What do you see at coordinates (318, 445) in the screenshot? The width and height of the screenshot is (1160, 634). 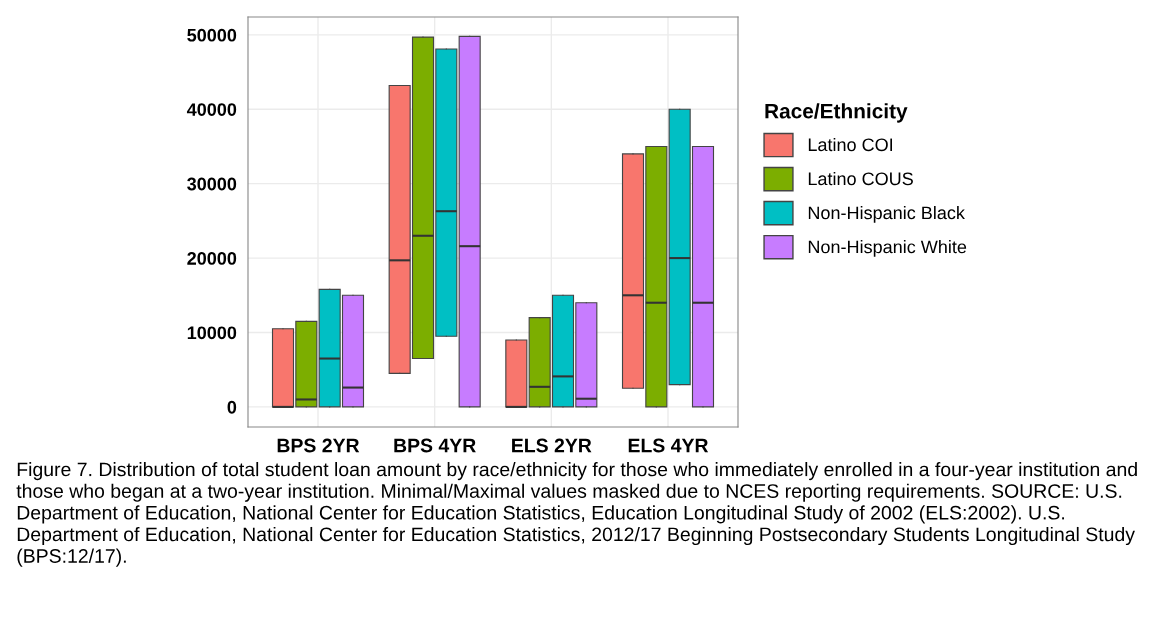 I see `x-tick-label: BPS 2YR` at bounding box center [318, 445].